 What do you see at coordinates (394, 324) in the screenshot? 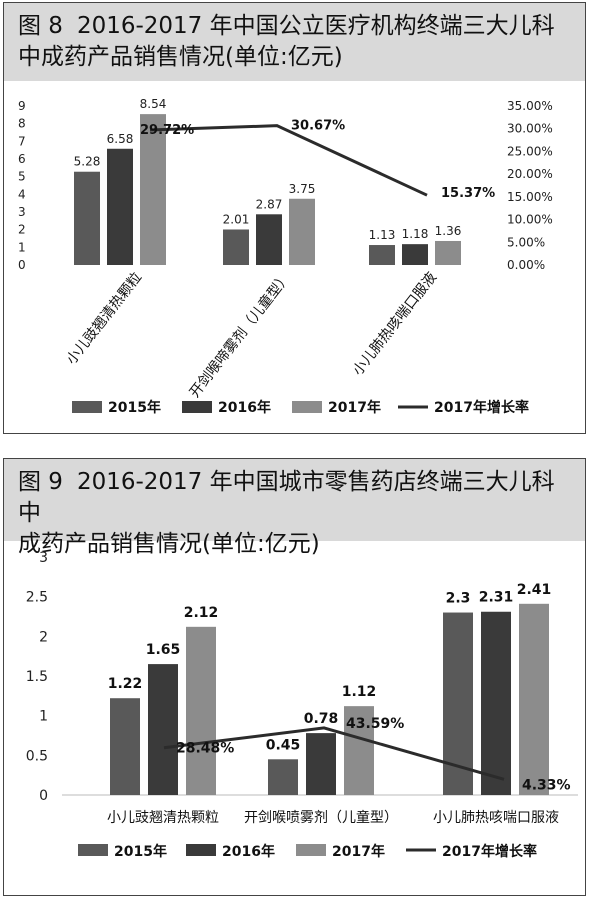
I see `category-label: 小儿肺热咳喘口服液` at bounding box center [394, 324].